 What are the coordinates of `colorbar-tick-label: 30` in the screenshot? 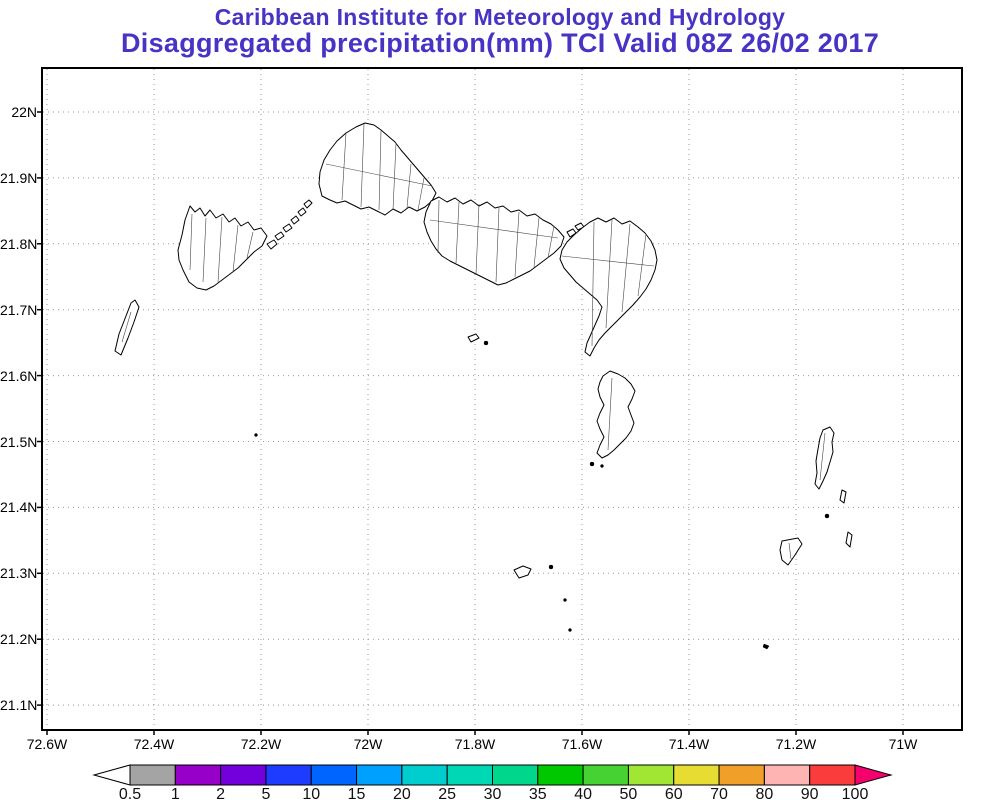 It's located at (493, 793).